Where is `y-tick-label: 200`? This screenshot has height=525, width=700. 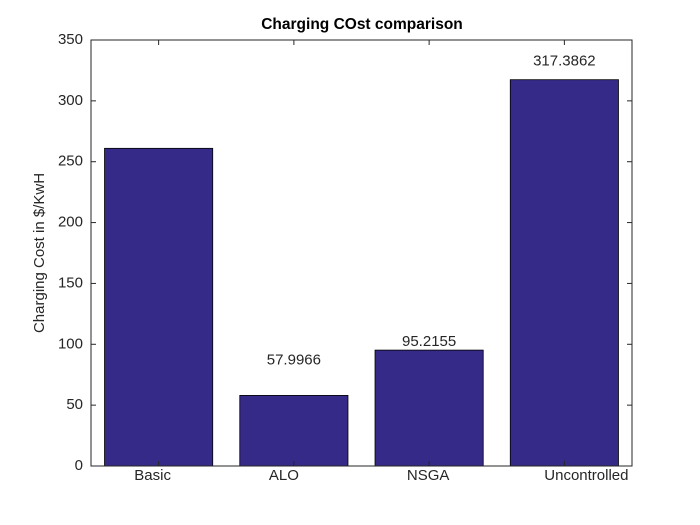 y-tick-label: 200 is located at coordinates (70, 222).